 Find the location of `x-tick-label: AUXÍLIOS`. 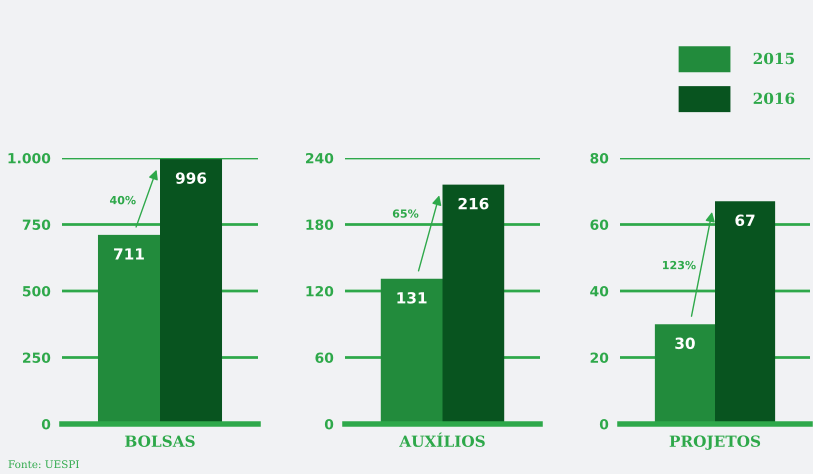

x-tick-label: AUXÍLIOS is located at coordinates (442, 439).